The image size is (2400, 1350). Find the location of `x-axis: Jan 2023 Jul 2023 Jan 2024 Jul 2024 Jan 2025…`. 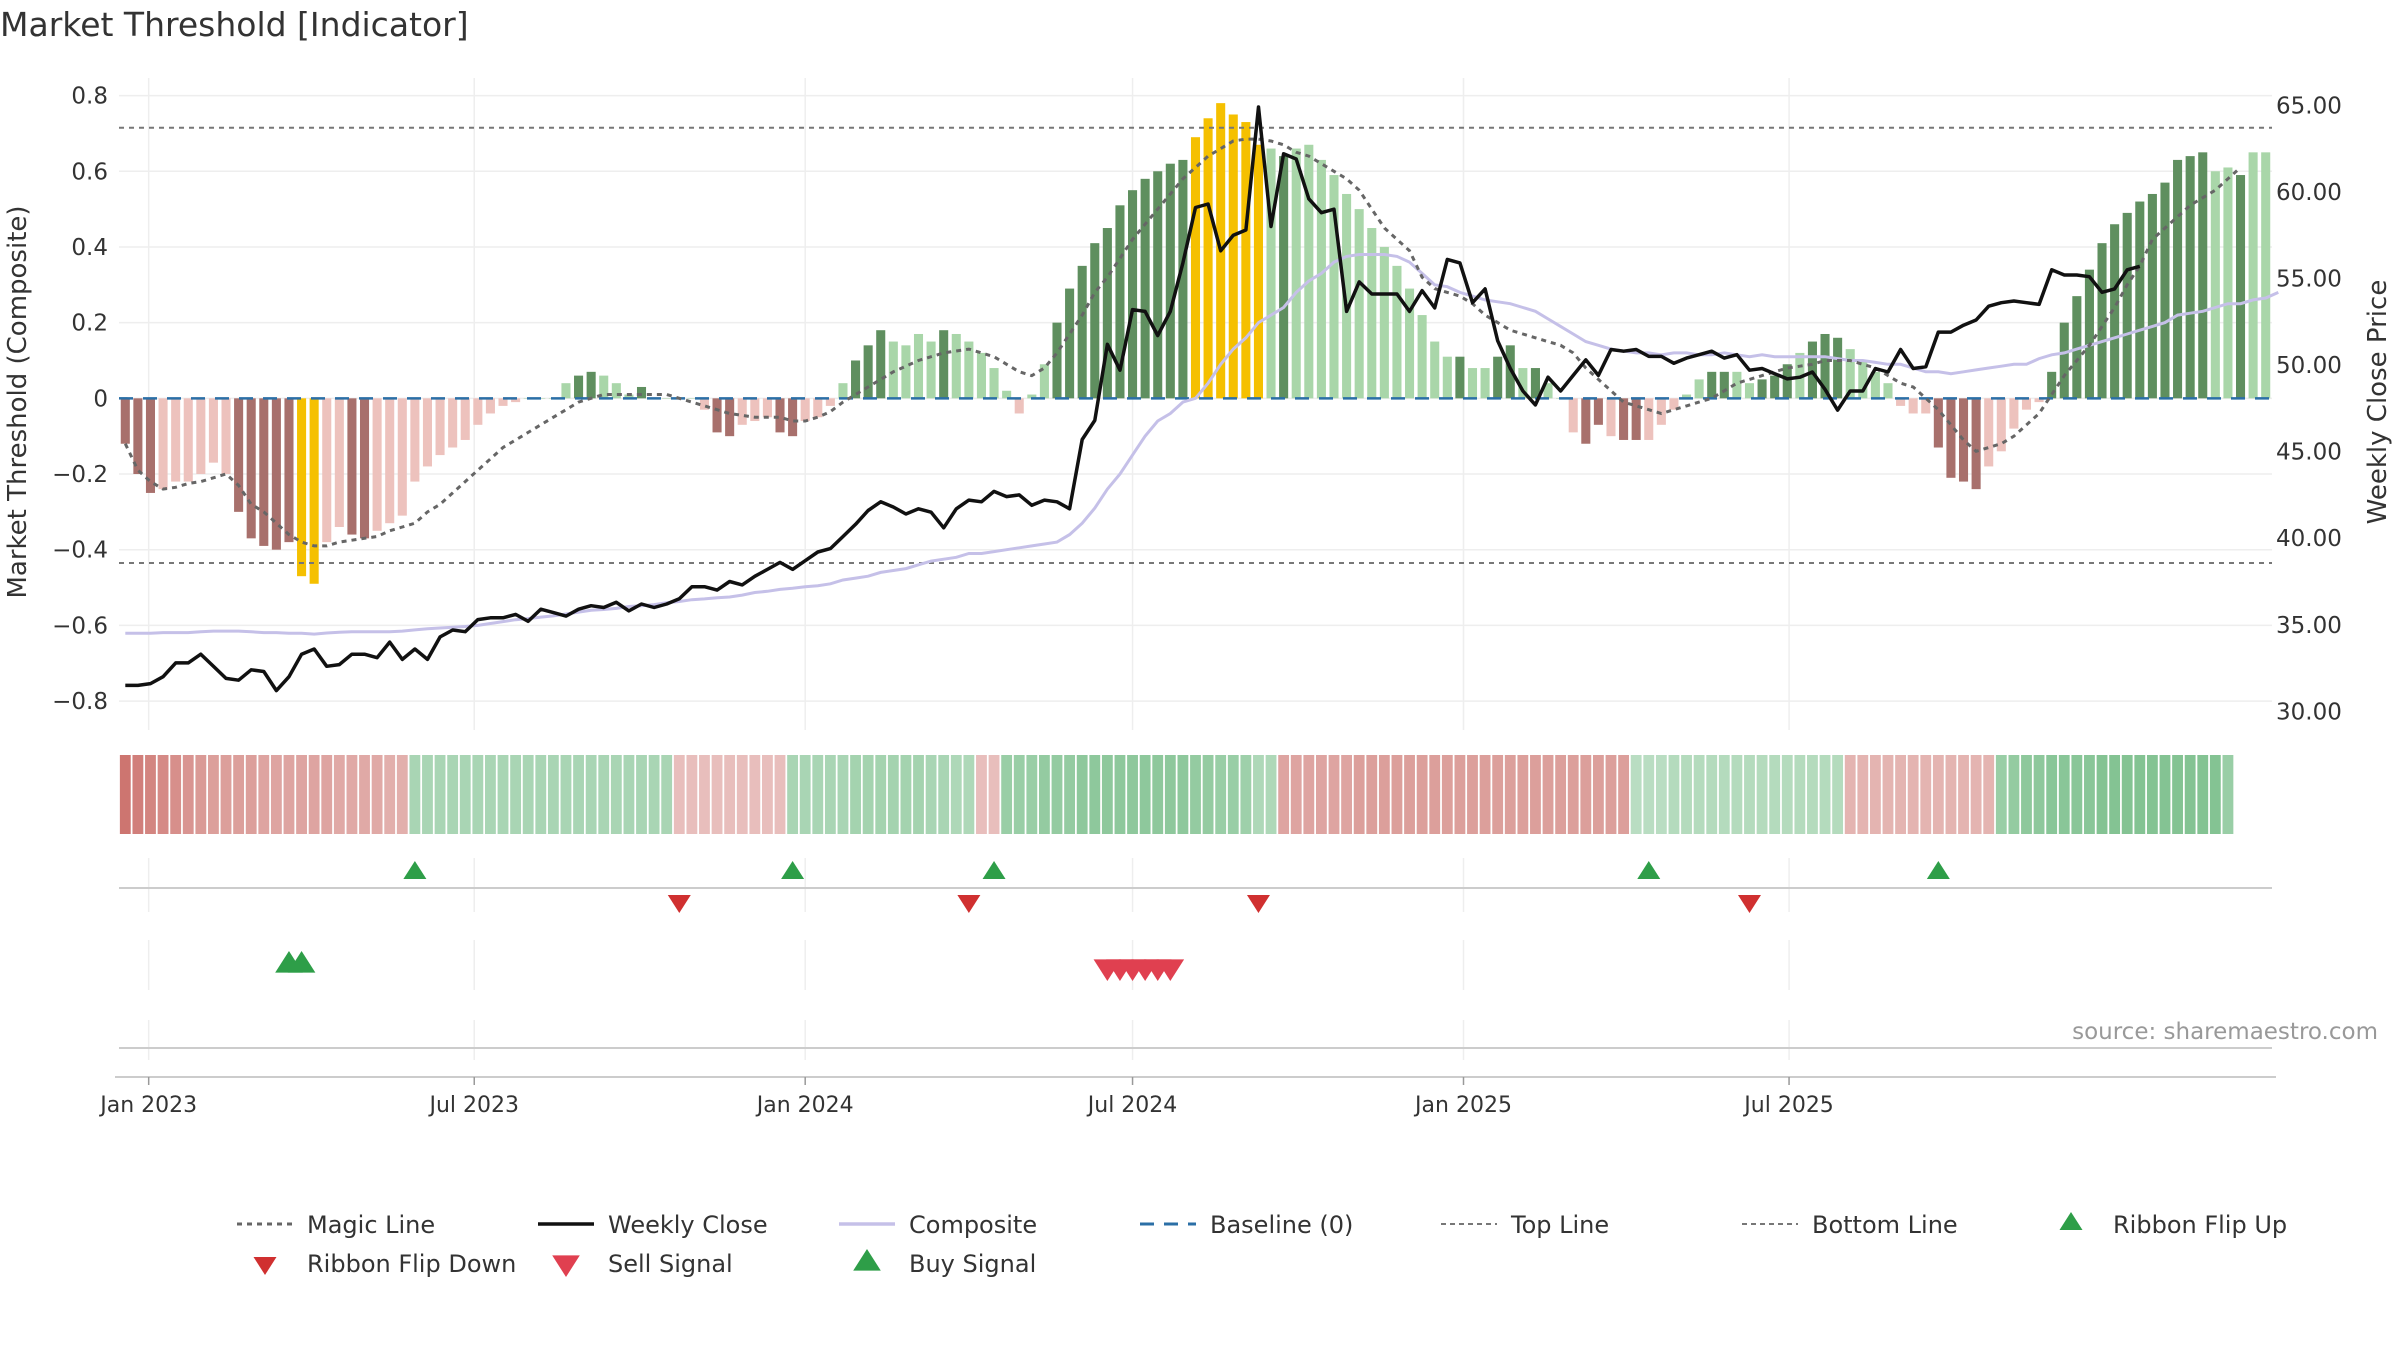

x-axis: Jan 2023 Jul 2023 Jan 2024 Jul 2024 Jan 2025… is located at coordinates (1187, 1097).